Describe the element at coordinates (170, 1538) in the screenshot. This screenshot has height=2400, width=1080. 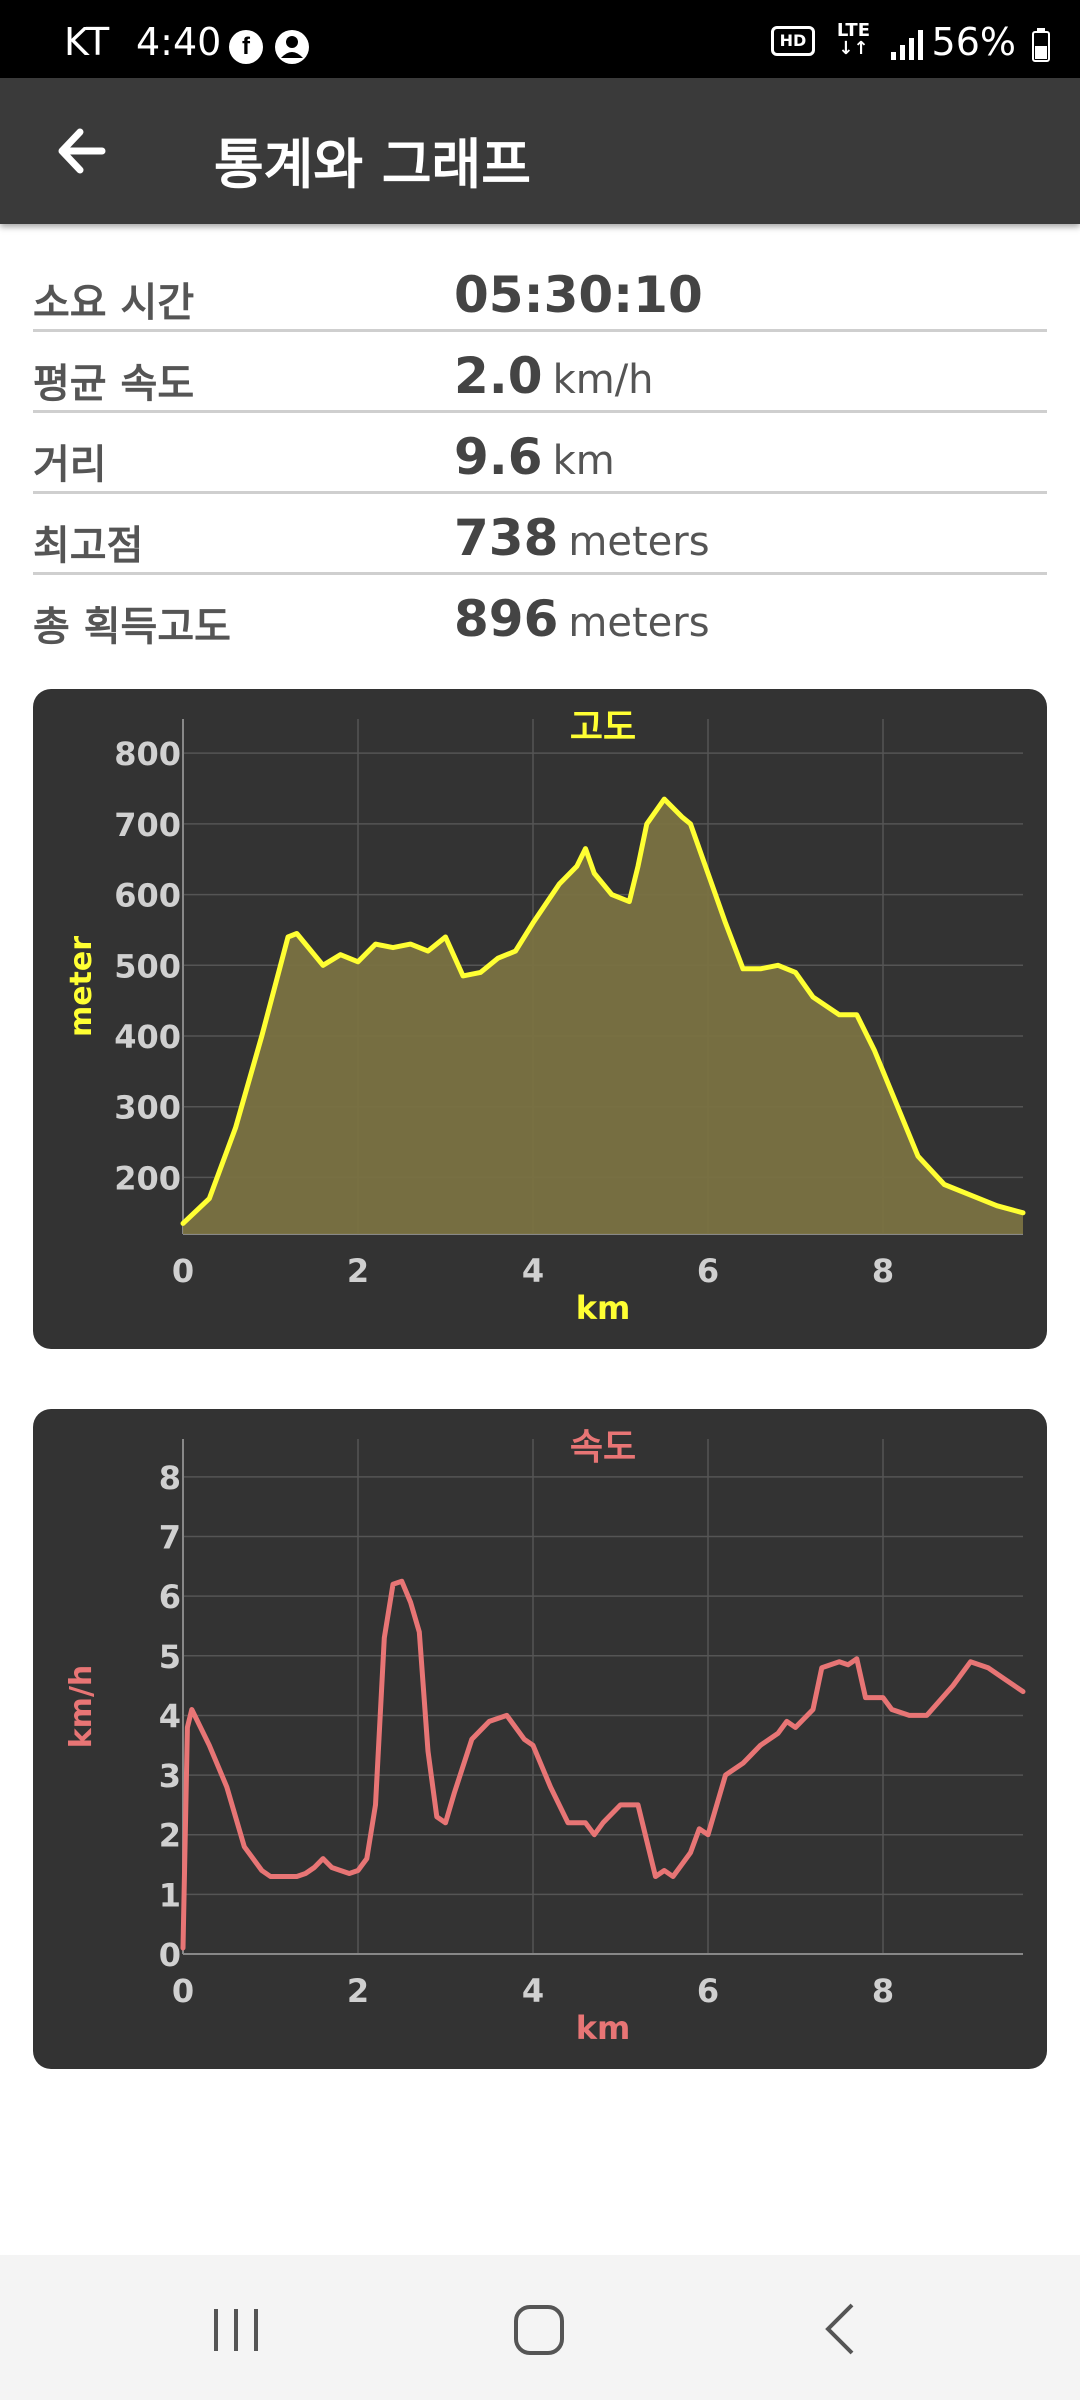
I see `y-tick-label: 7` at that location.